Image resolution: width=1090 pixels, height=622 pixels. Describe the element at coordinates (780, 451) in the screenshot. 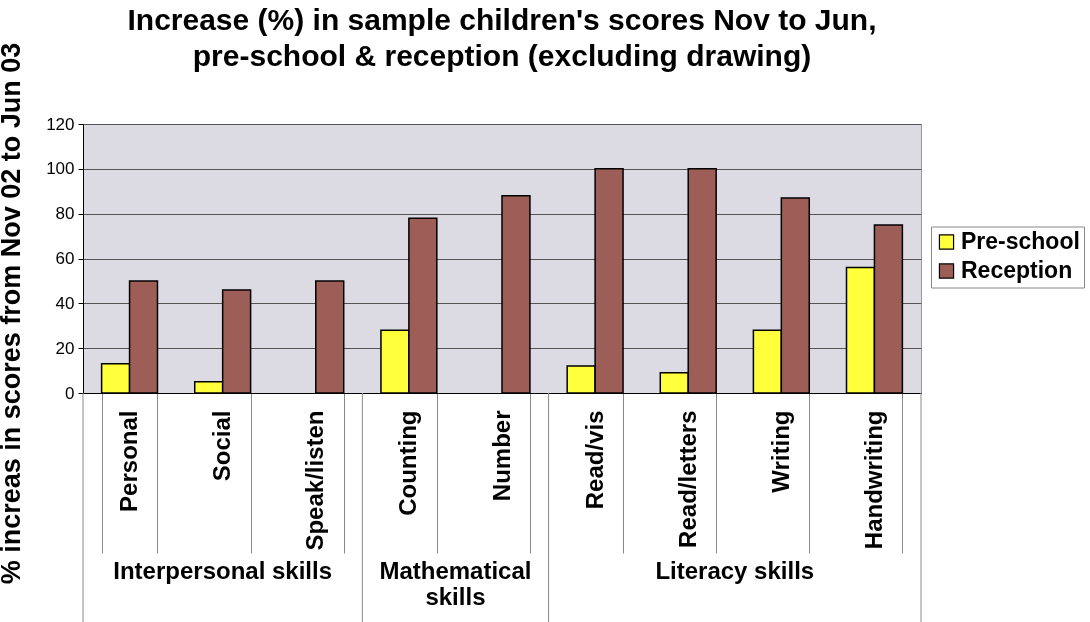

I see `x-tick-label: Writing` at that location.